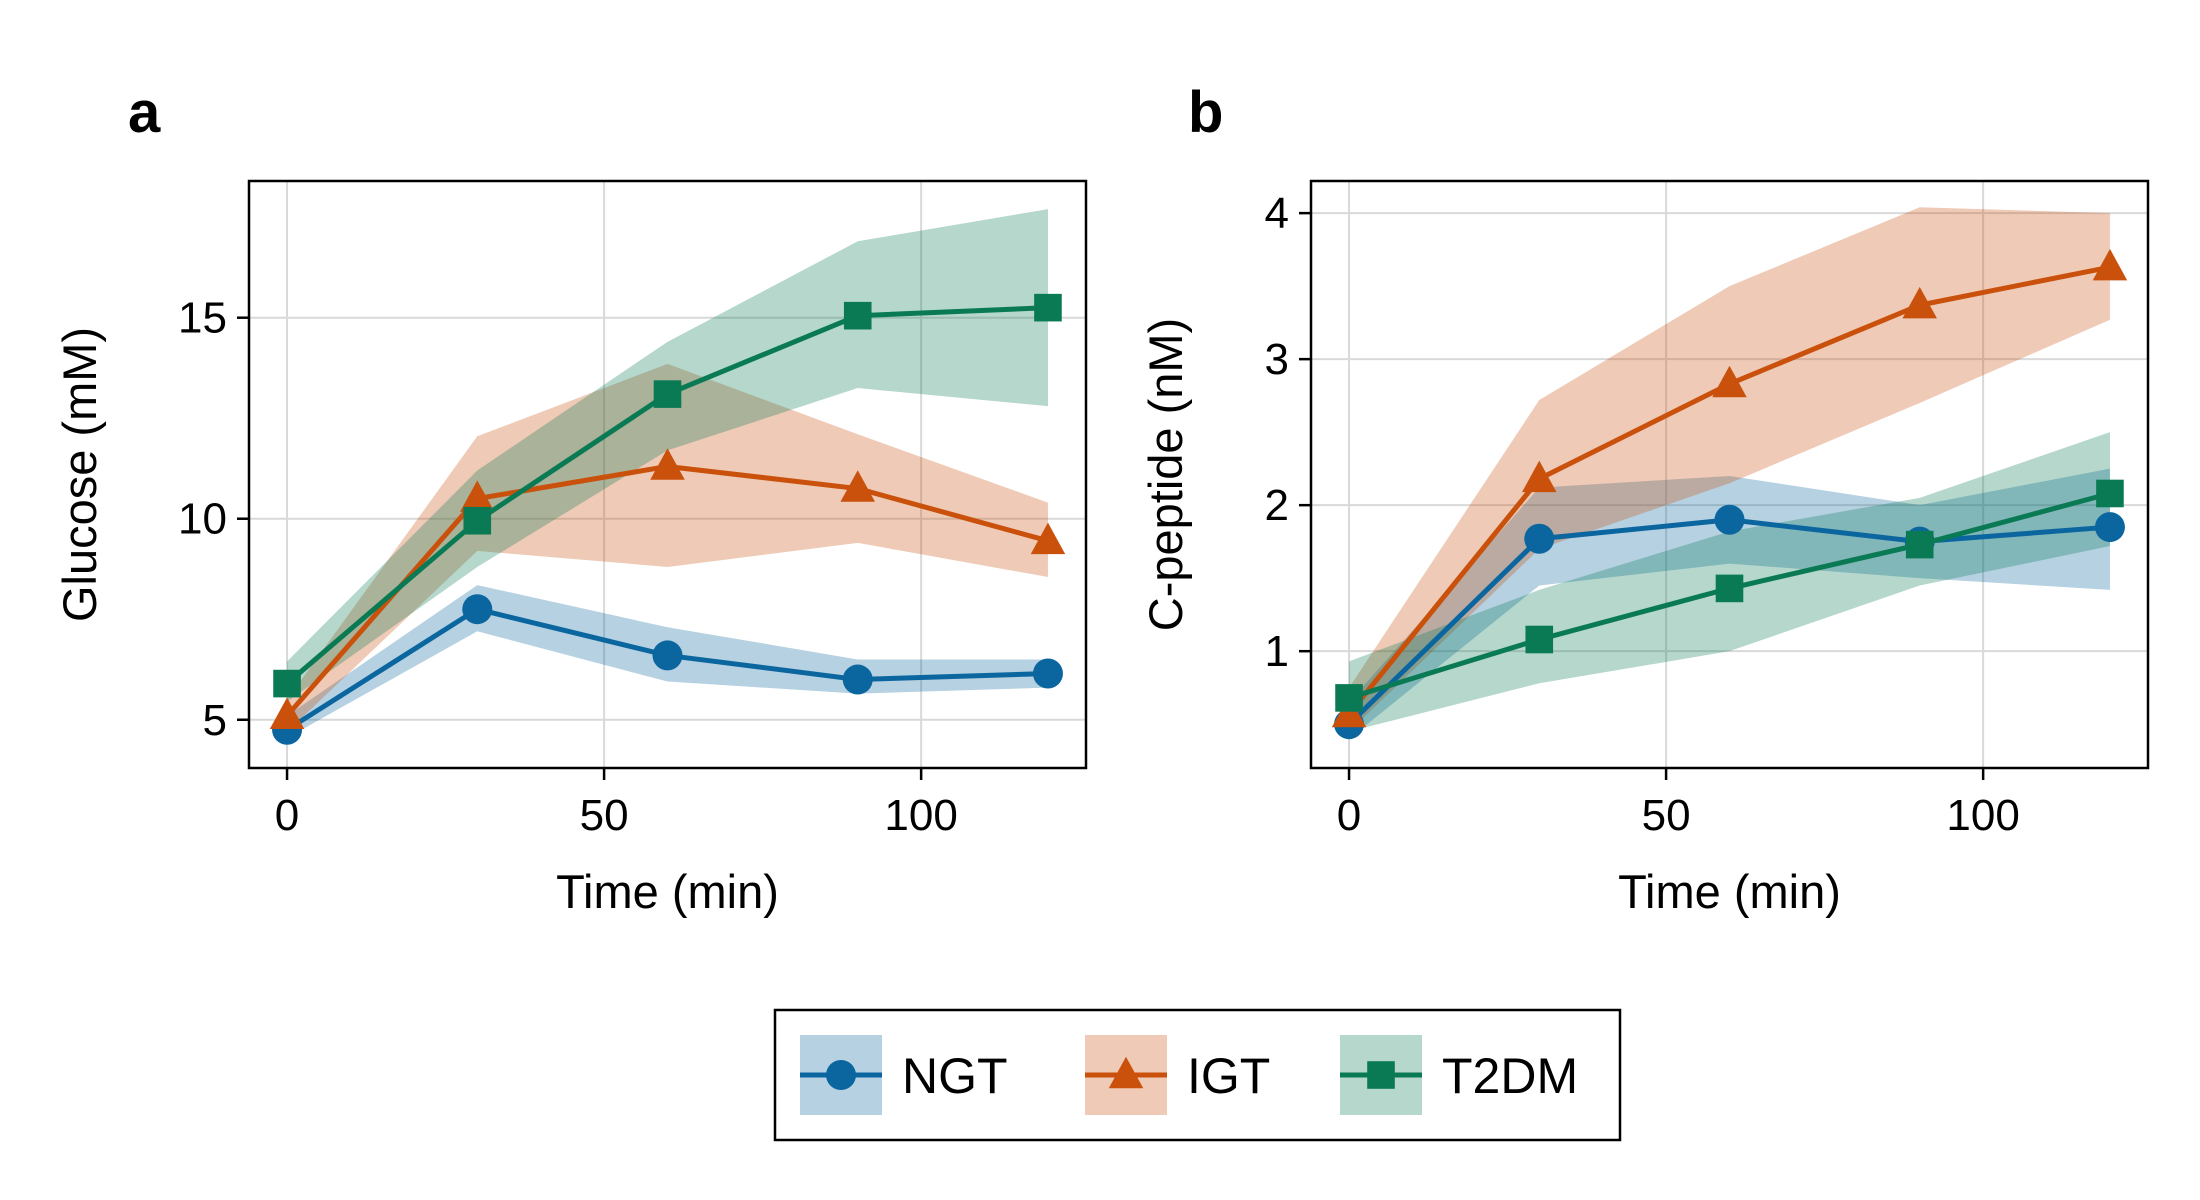 Image resolution: width=2200 pixels, height=1200 pixels. What do you see at coordinates (1666, 815) in the screenshot?
I see `panel-b-xtick-label-50: 50` at bounding box center [1666, 815].